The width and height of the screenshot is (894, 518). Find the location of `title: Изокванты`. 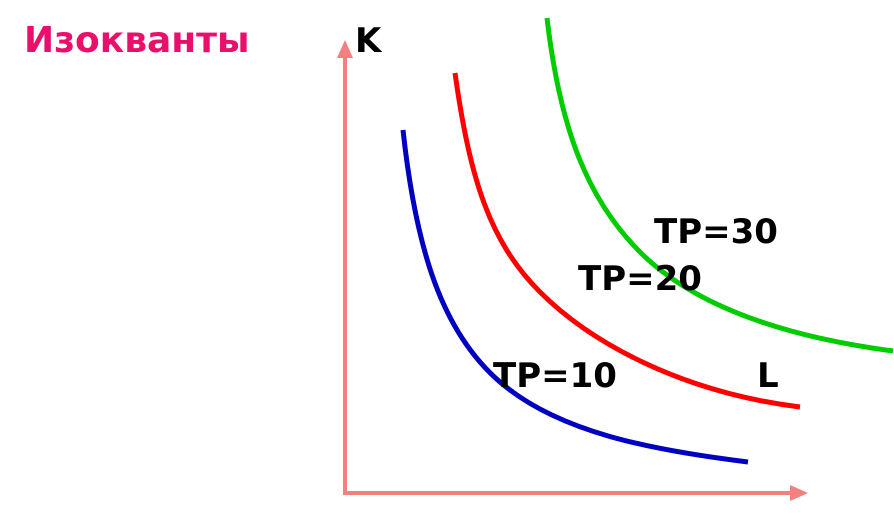

title: Изокванты is located at coordinates (137, 40).